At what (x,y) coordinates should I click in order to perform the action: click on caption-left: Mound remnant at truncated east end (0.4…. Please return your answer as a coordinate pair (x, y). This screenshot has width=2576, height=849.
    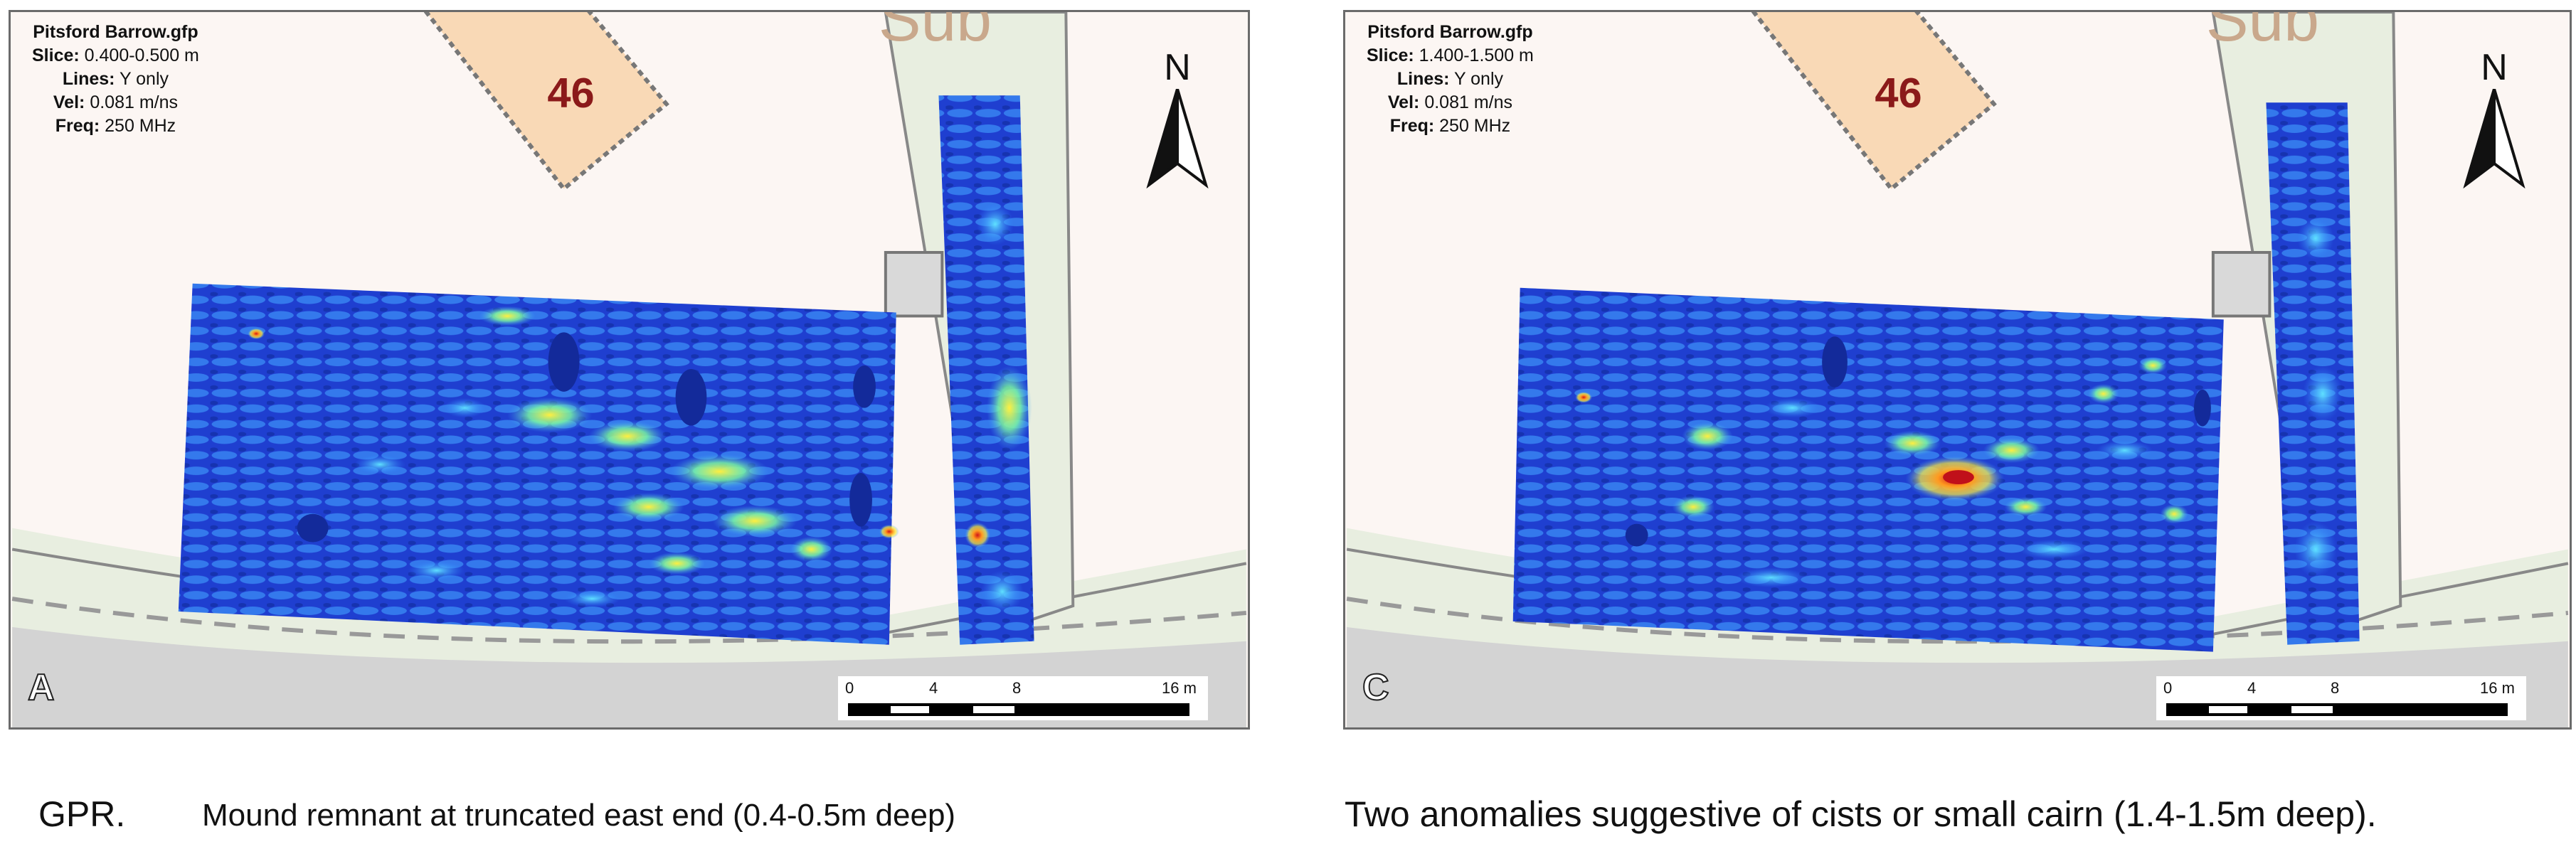
    Looking at the image, I should click on (579, 815).